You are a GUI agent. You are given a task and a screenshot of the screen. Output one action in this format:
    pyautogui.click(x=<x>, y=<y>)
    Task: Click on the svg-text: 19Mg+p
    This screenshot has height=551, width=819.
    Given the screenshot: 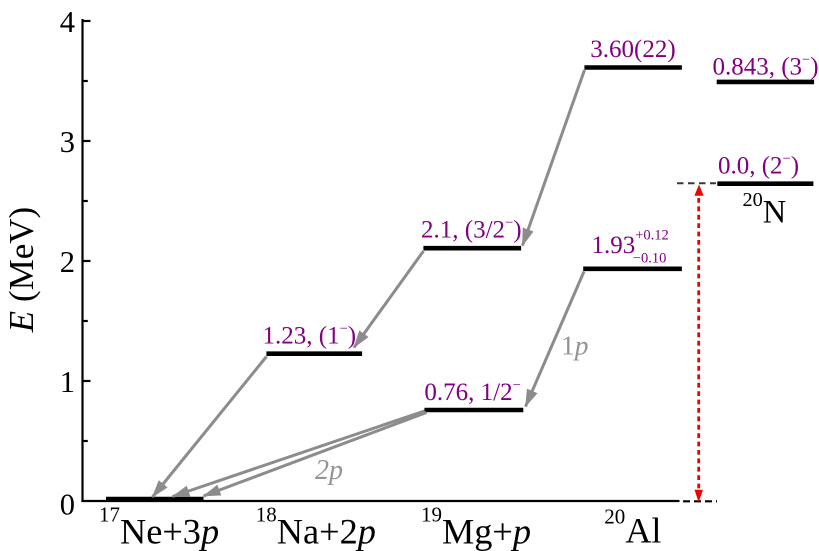 What is the action you would take?
    pyautogui.click(x=476, y=527)
    